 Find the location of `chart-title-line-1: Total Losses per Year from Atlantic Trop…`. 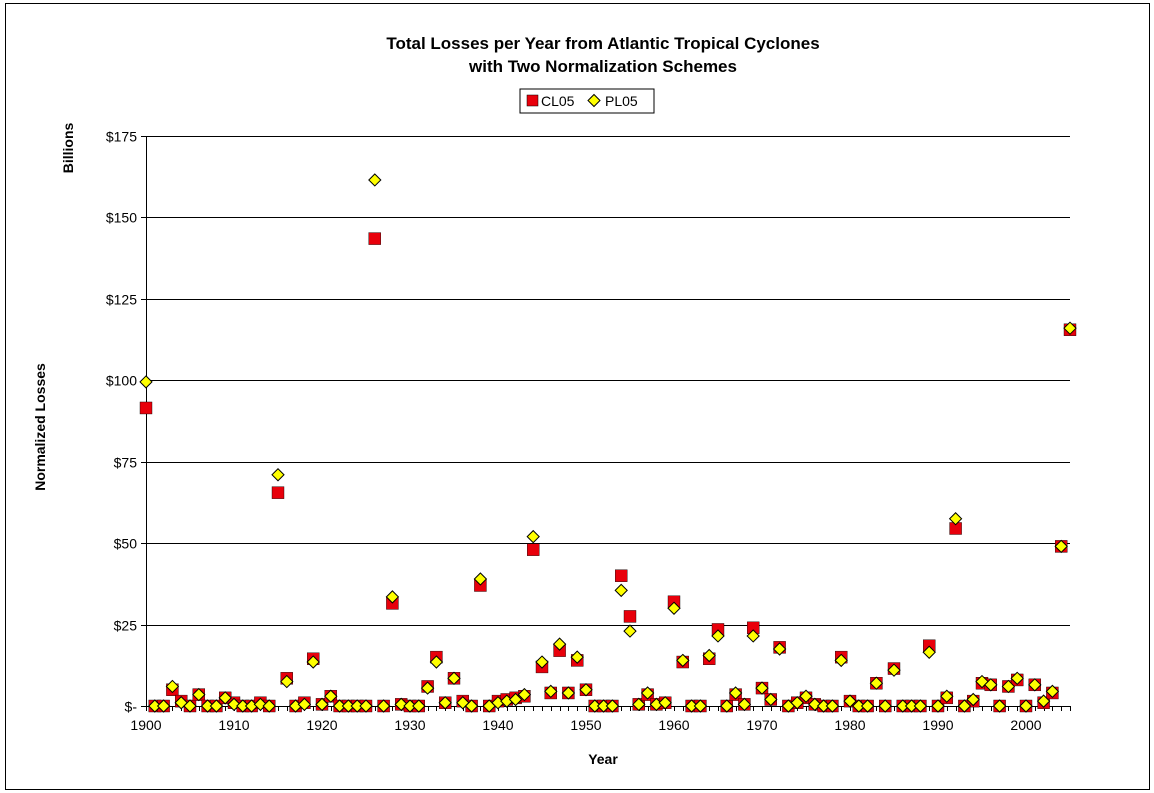

chart-title-line-1: Total Losses per Year from Atlantic Trop… is located at coordinates (602, 43).